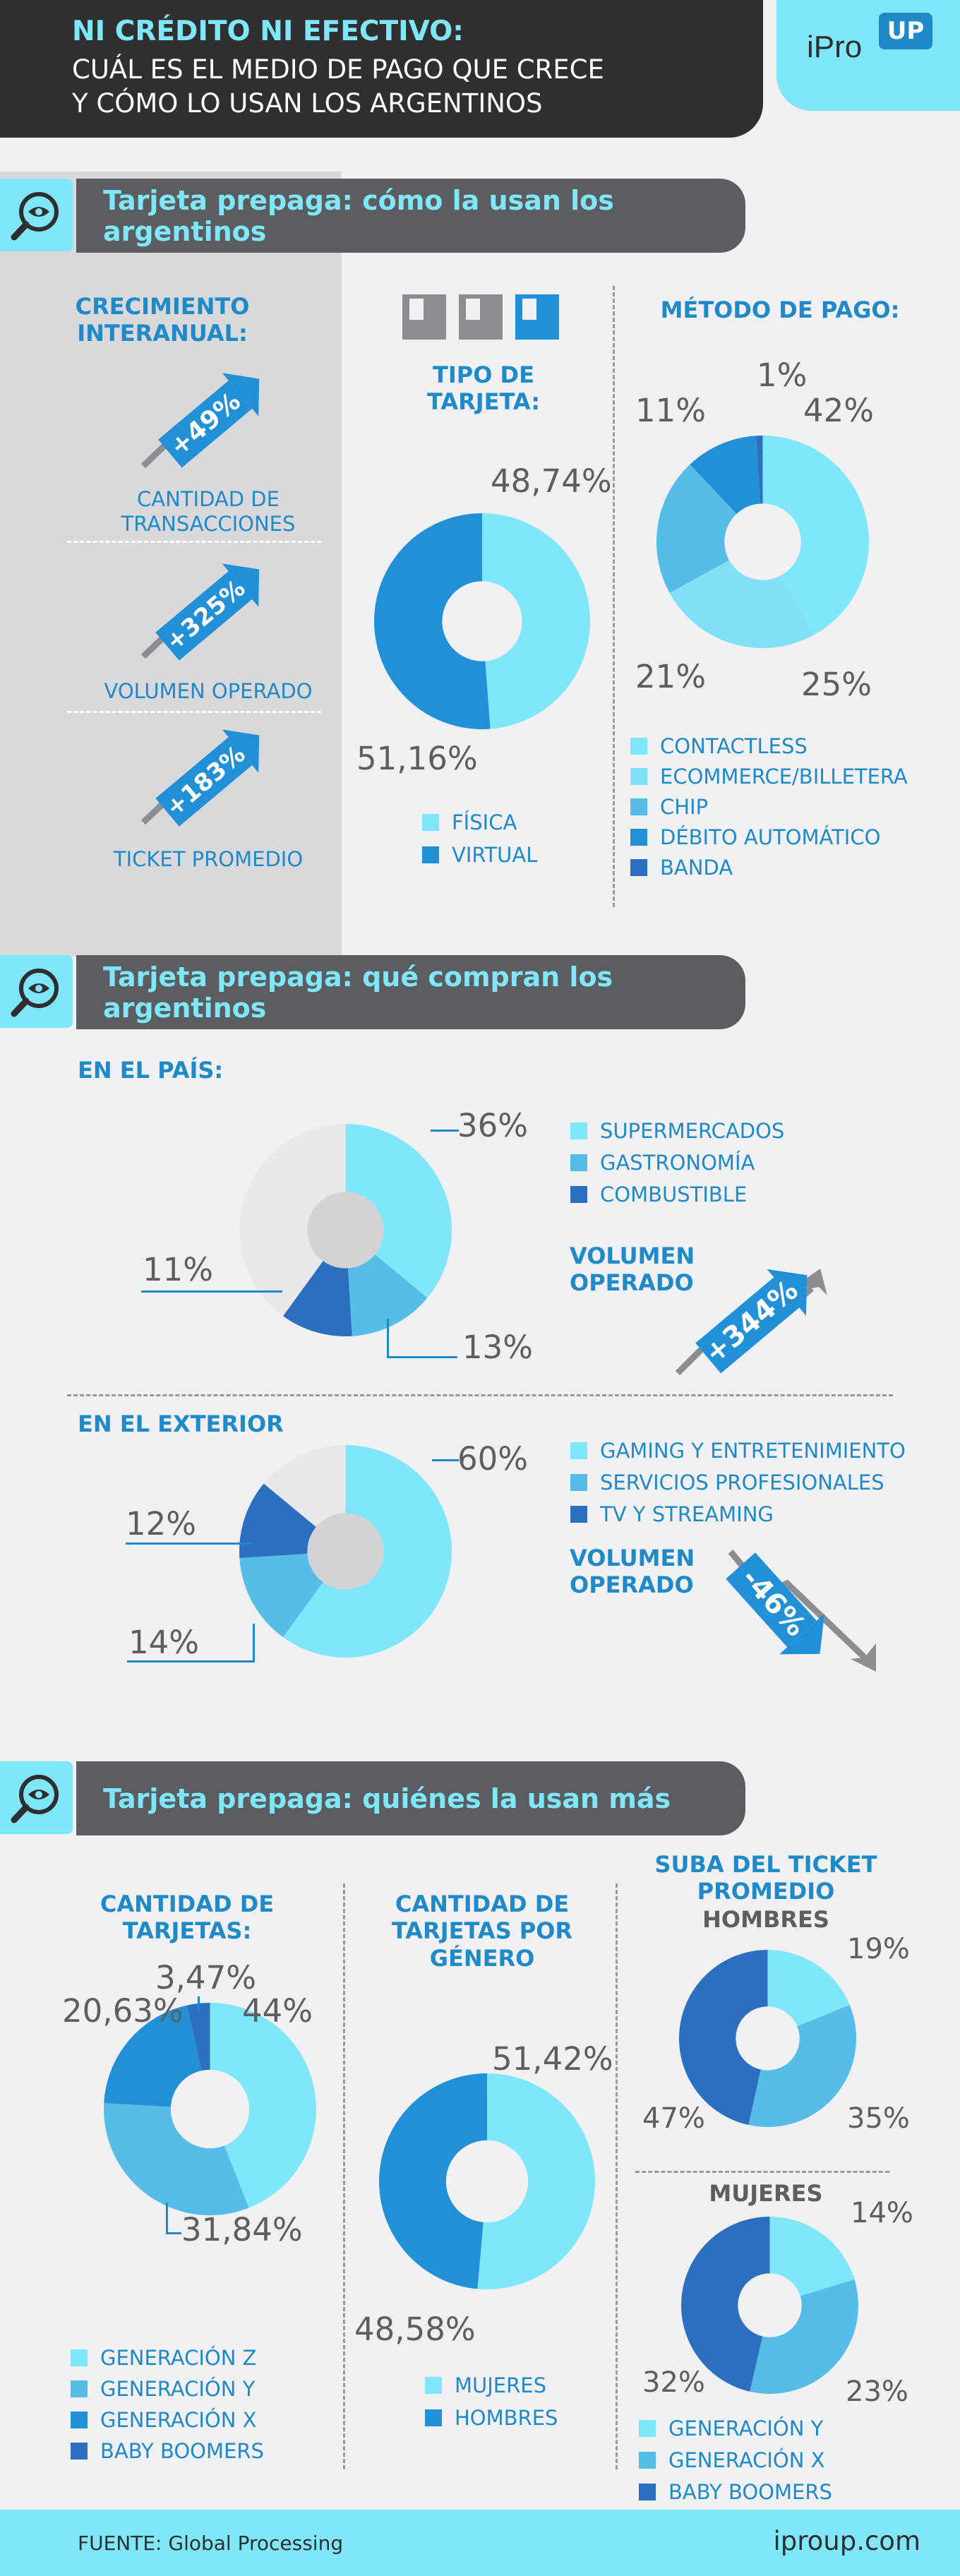 The height and width of the screenshot is (2576, 960). I want to click on chart-title-genero: CANTIDAD DE TARJETAS POR GÉNERO, so click(482, 1931).